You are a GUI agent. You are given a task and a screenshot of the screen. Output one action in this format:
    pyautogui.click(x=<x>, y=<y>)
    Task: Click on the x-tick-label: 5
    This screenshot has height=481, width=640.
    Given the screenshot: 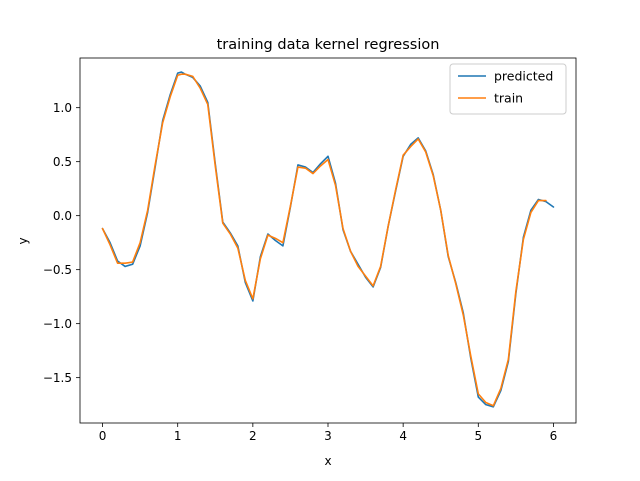 What is the action you would take?
    pyautogui.click(x=478, y=436)
    